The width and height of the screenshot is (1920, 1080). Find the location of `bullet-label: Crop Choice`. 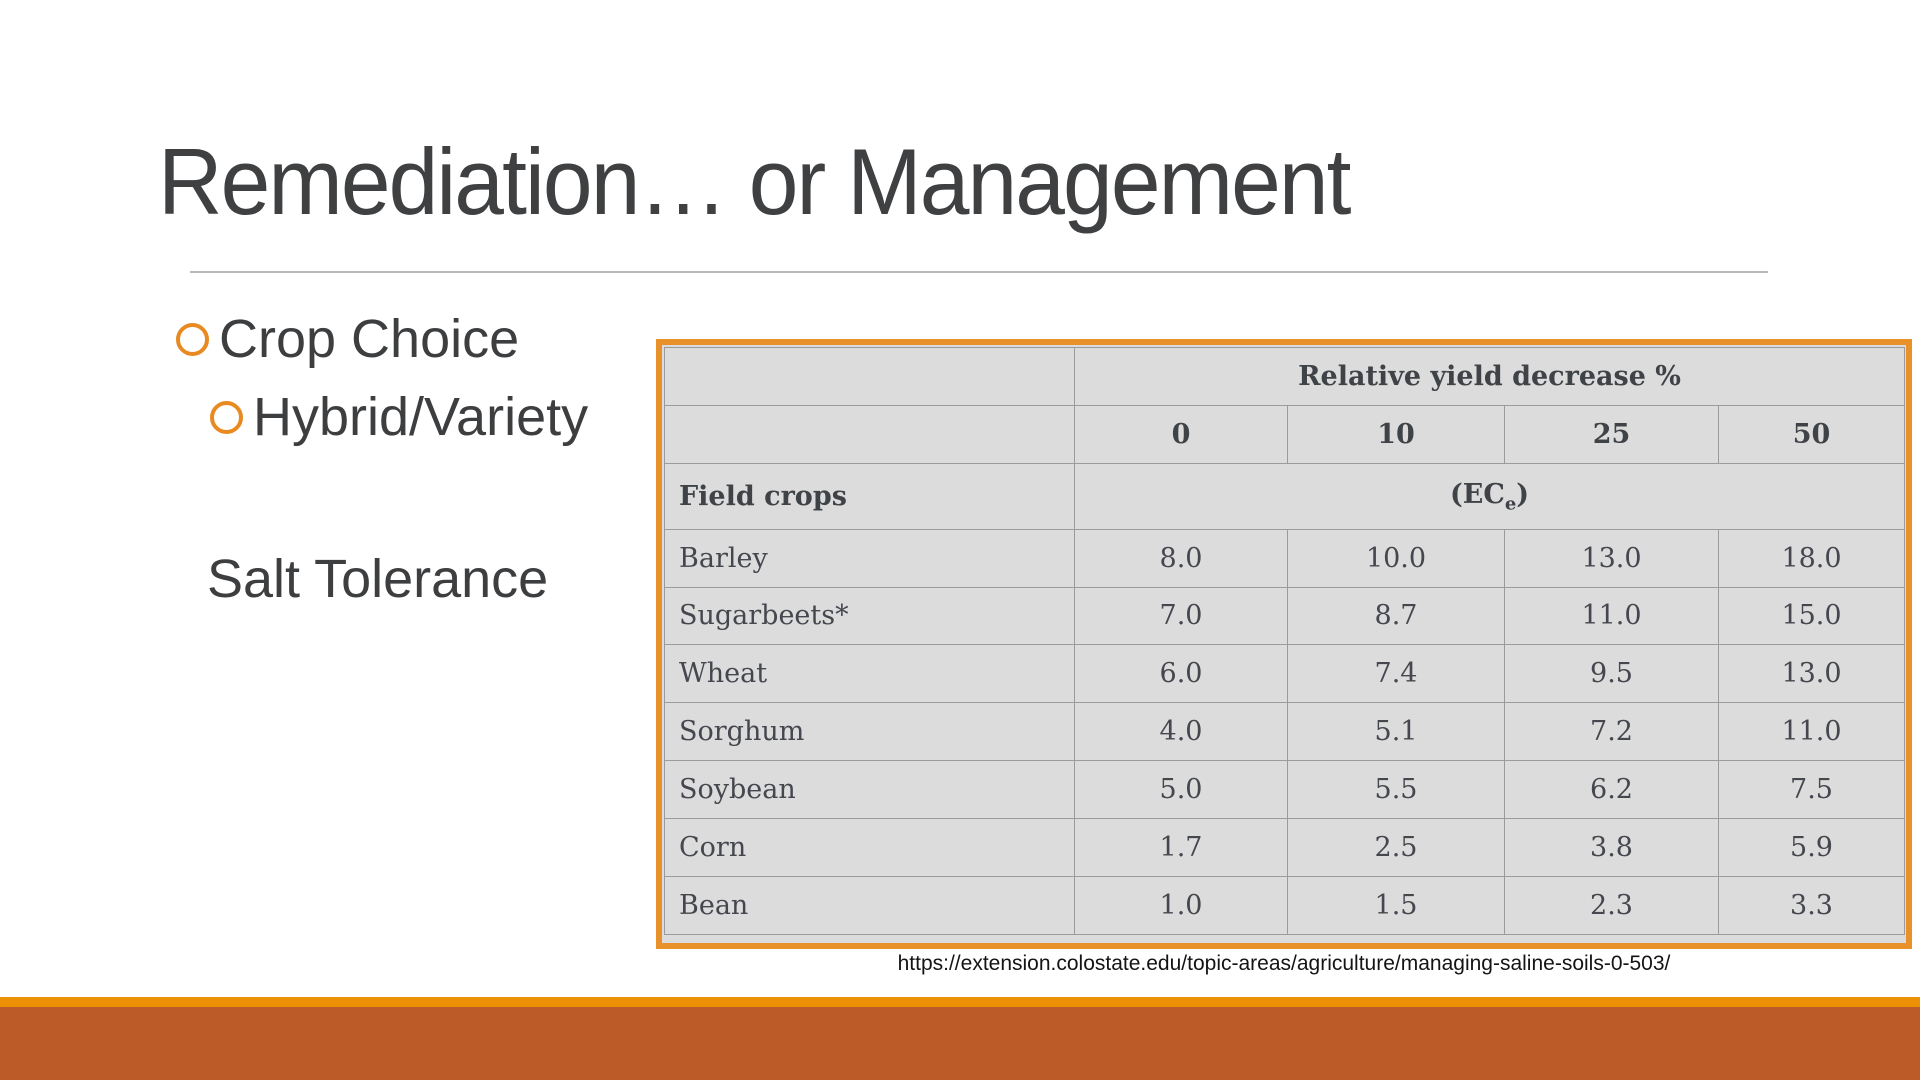

bullet-label: Crop Choice is located at coordinates (369, 339).